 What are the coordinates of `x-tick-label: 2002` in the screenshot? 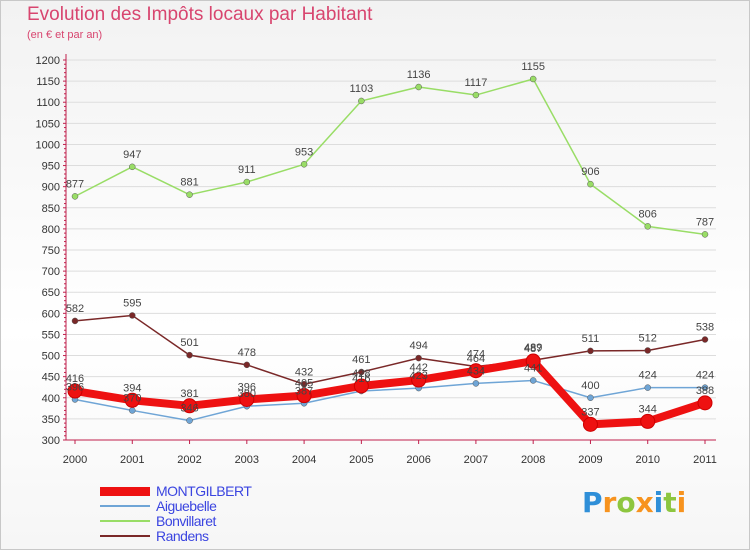 It's located at (189, 460).